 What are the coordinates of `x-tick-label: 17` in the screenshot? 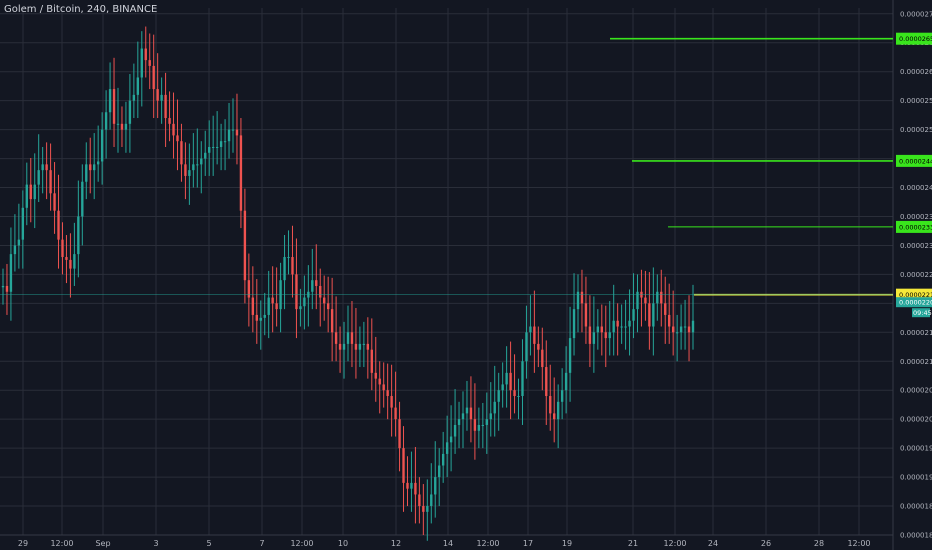 It's located at (528, 543).